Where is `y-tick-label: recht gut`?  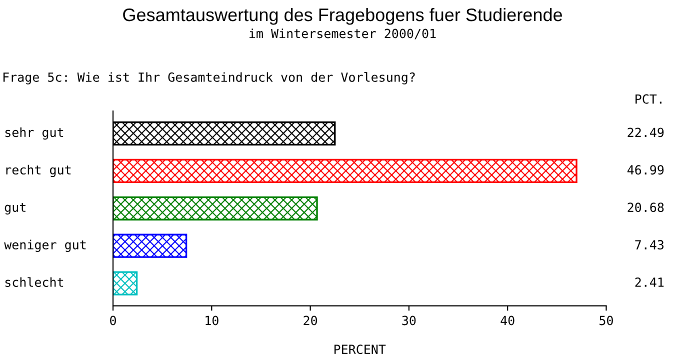 y-tick-label: recht gut is located at coordinates (38, 171).